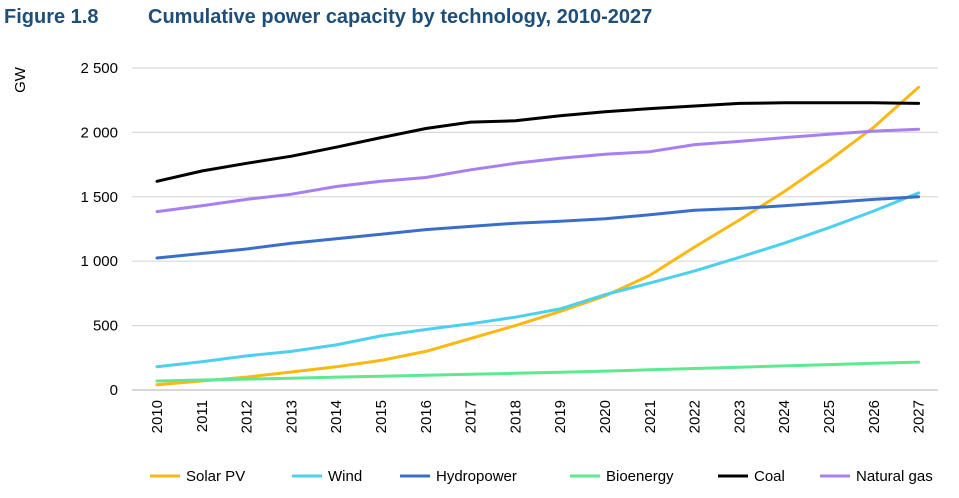 Image resolution: width=959 pixels, height=498 pixels. Describe the element at coordinates (114, 390) in the screenshot. I see `y-tick-label: 0` at that location.